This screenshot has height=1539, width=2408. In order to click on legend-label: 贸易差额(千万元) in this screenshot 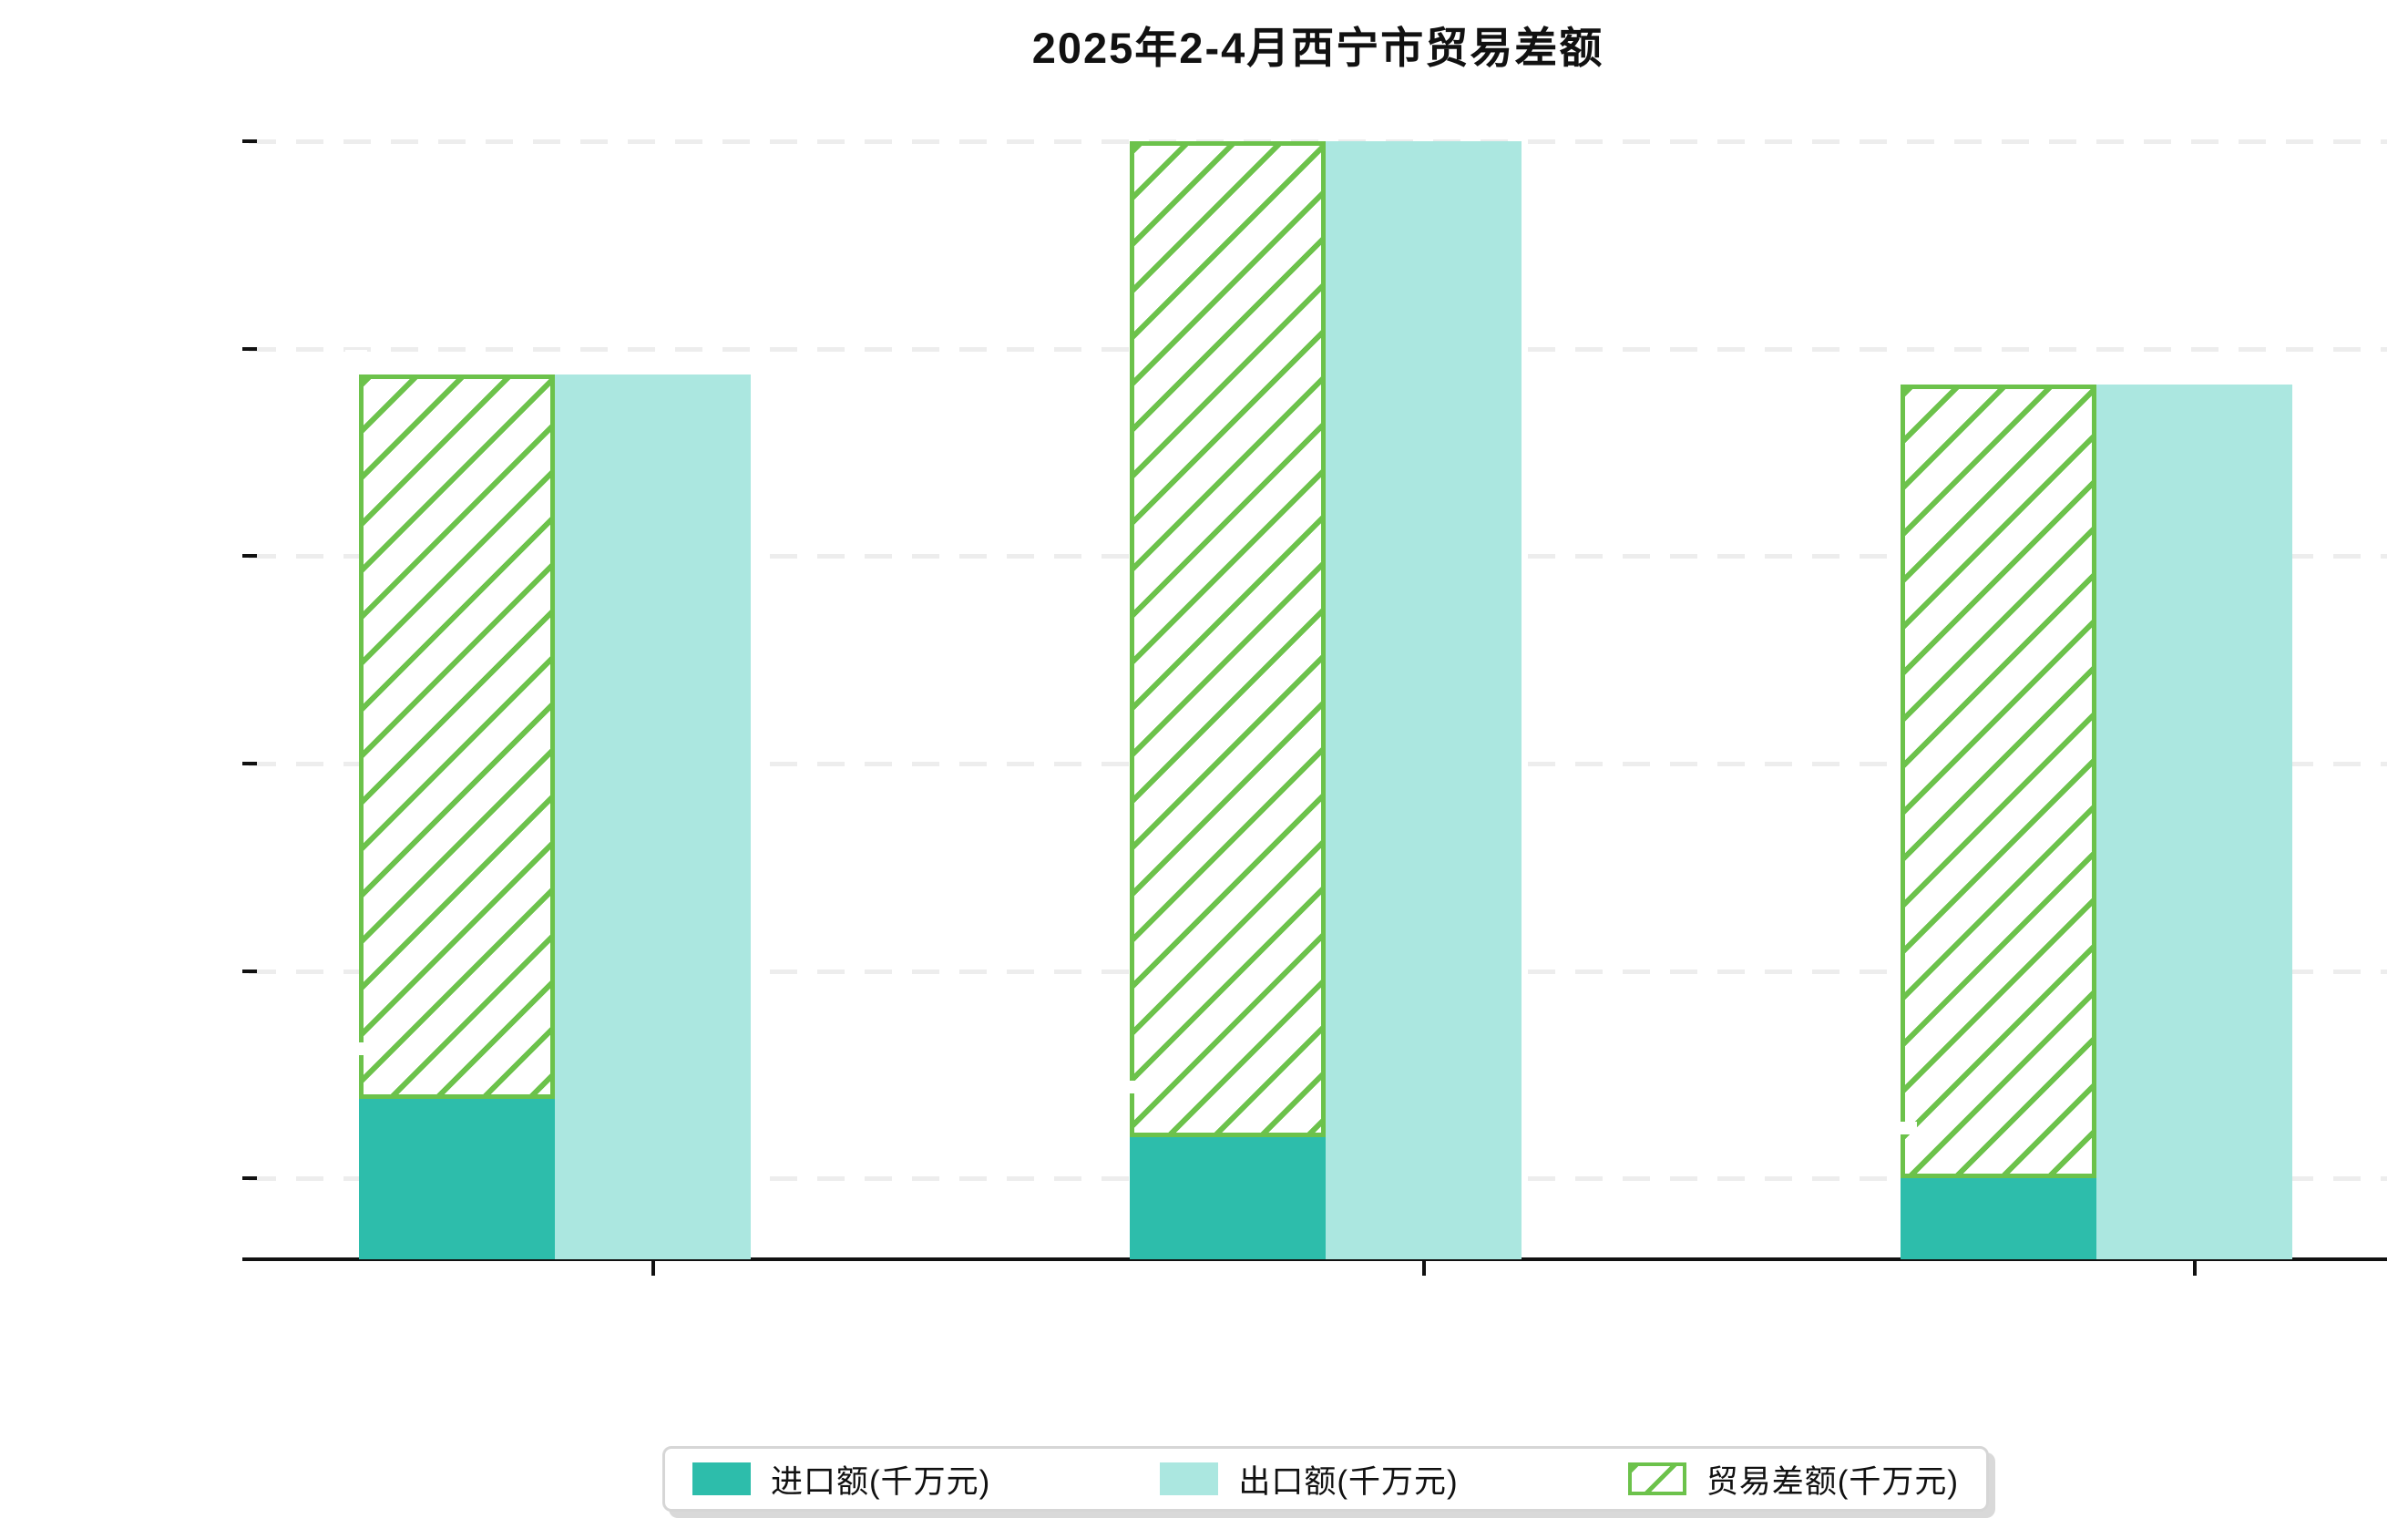, I will do `click(1833, 1482)`.